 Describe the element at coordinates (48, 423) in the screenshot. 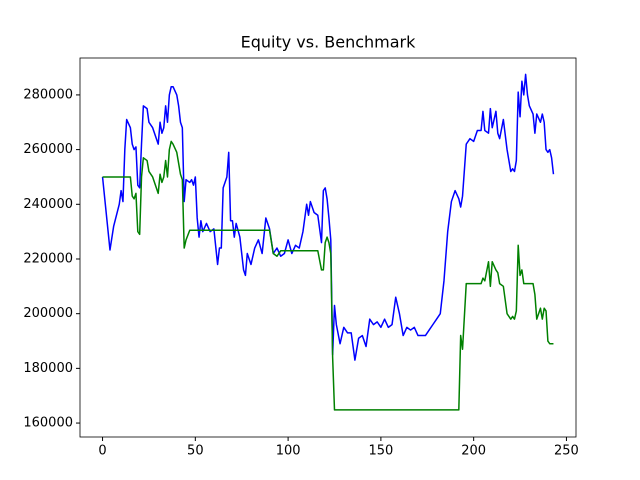

I see `y-tick-label: 160000` at that location.